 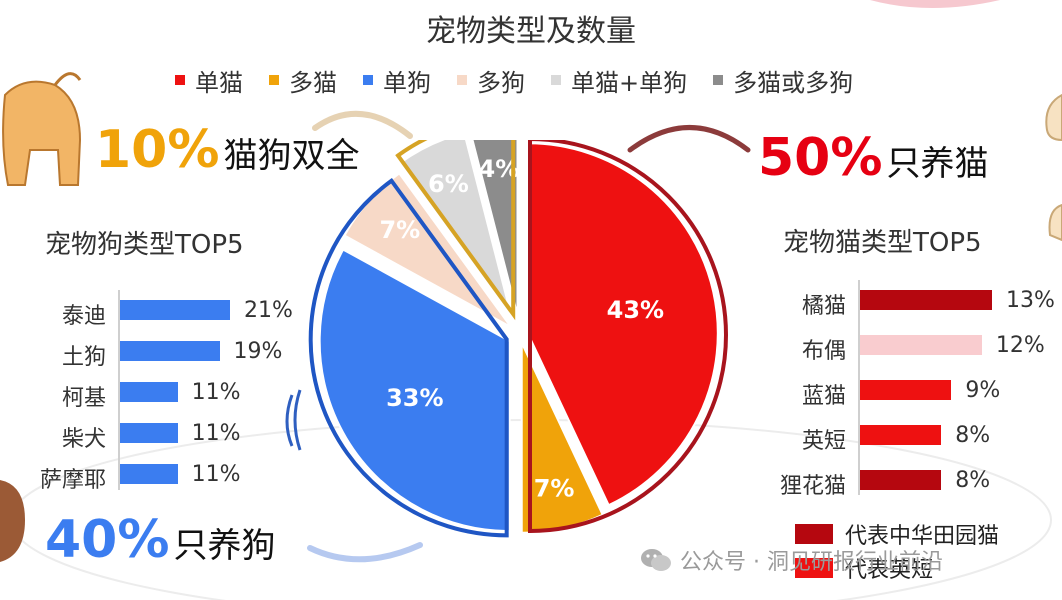 What do you see at coordinates (983, 390) in the screenshot?
I see `bar-value-label: 9%` at bounding box center [983, 390].